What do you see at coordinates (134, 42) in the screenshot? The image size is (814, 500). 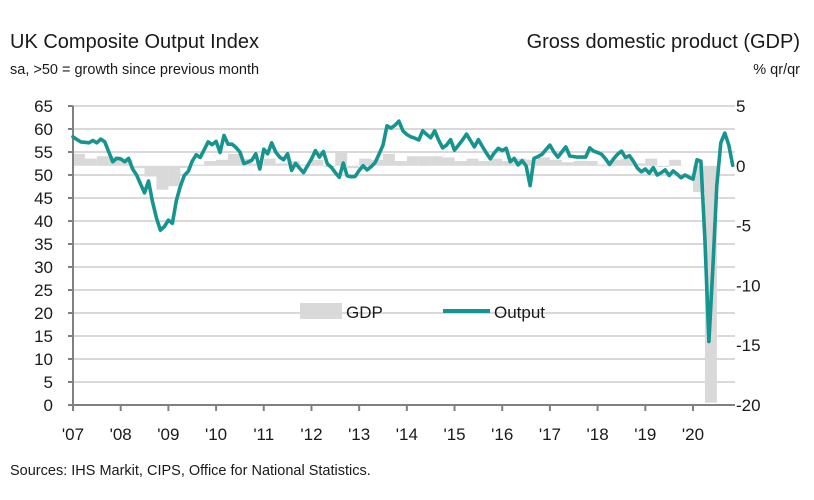 I see `left-title: UK Composite Output Index` at bounding box center [134, 42].